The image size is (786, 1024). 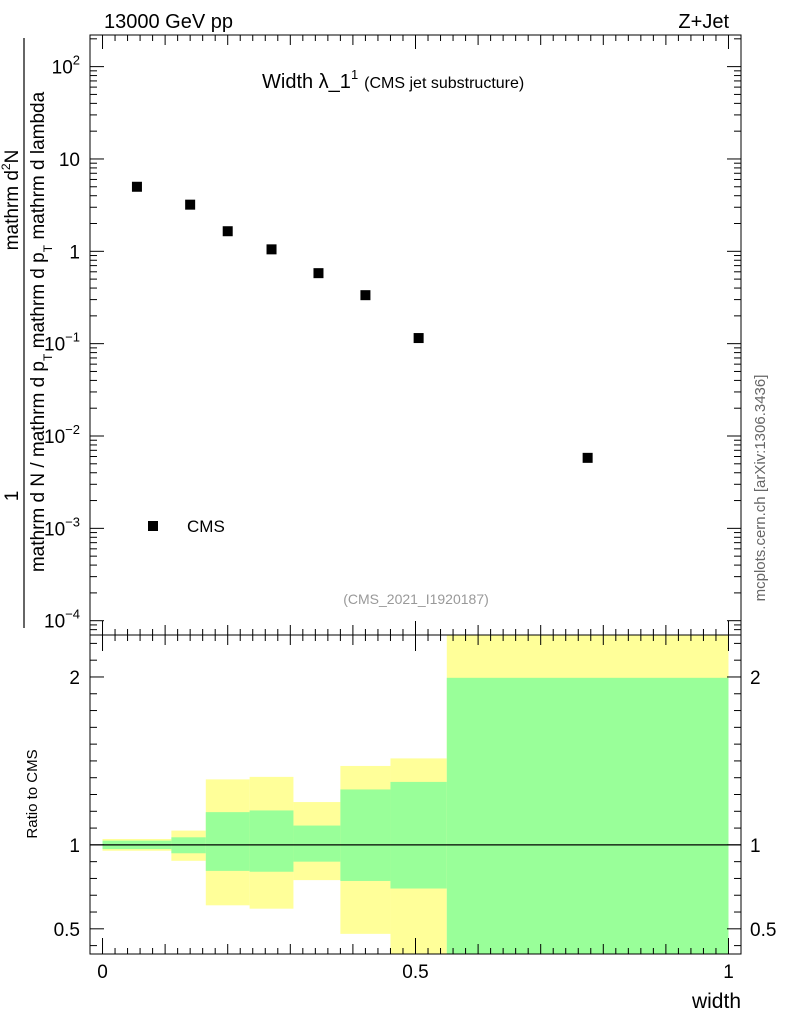 What do you see at coordinates (760, 488) in the screenshot?
I see `side-label: mcplots.cern.ch [arXiv:1306.3436]` at bounding box center [760, 488].